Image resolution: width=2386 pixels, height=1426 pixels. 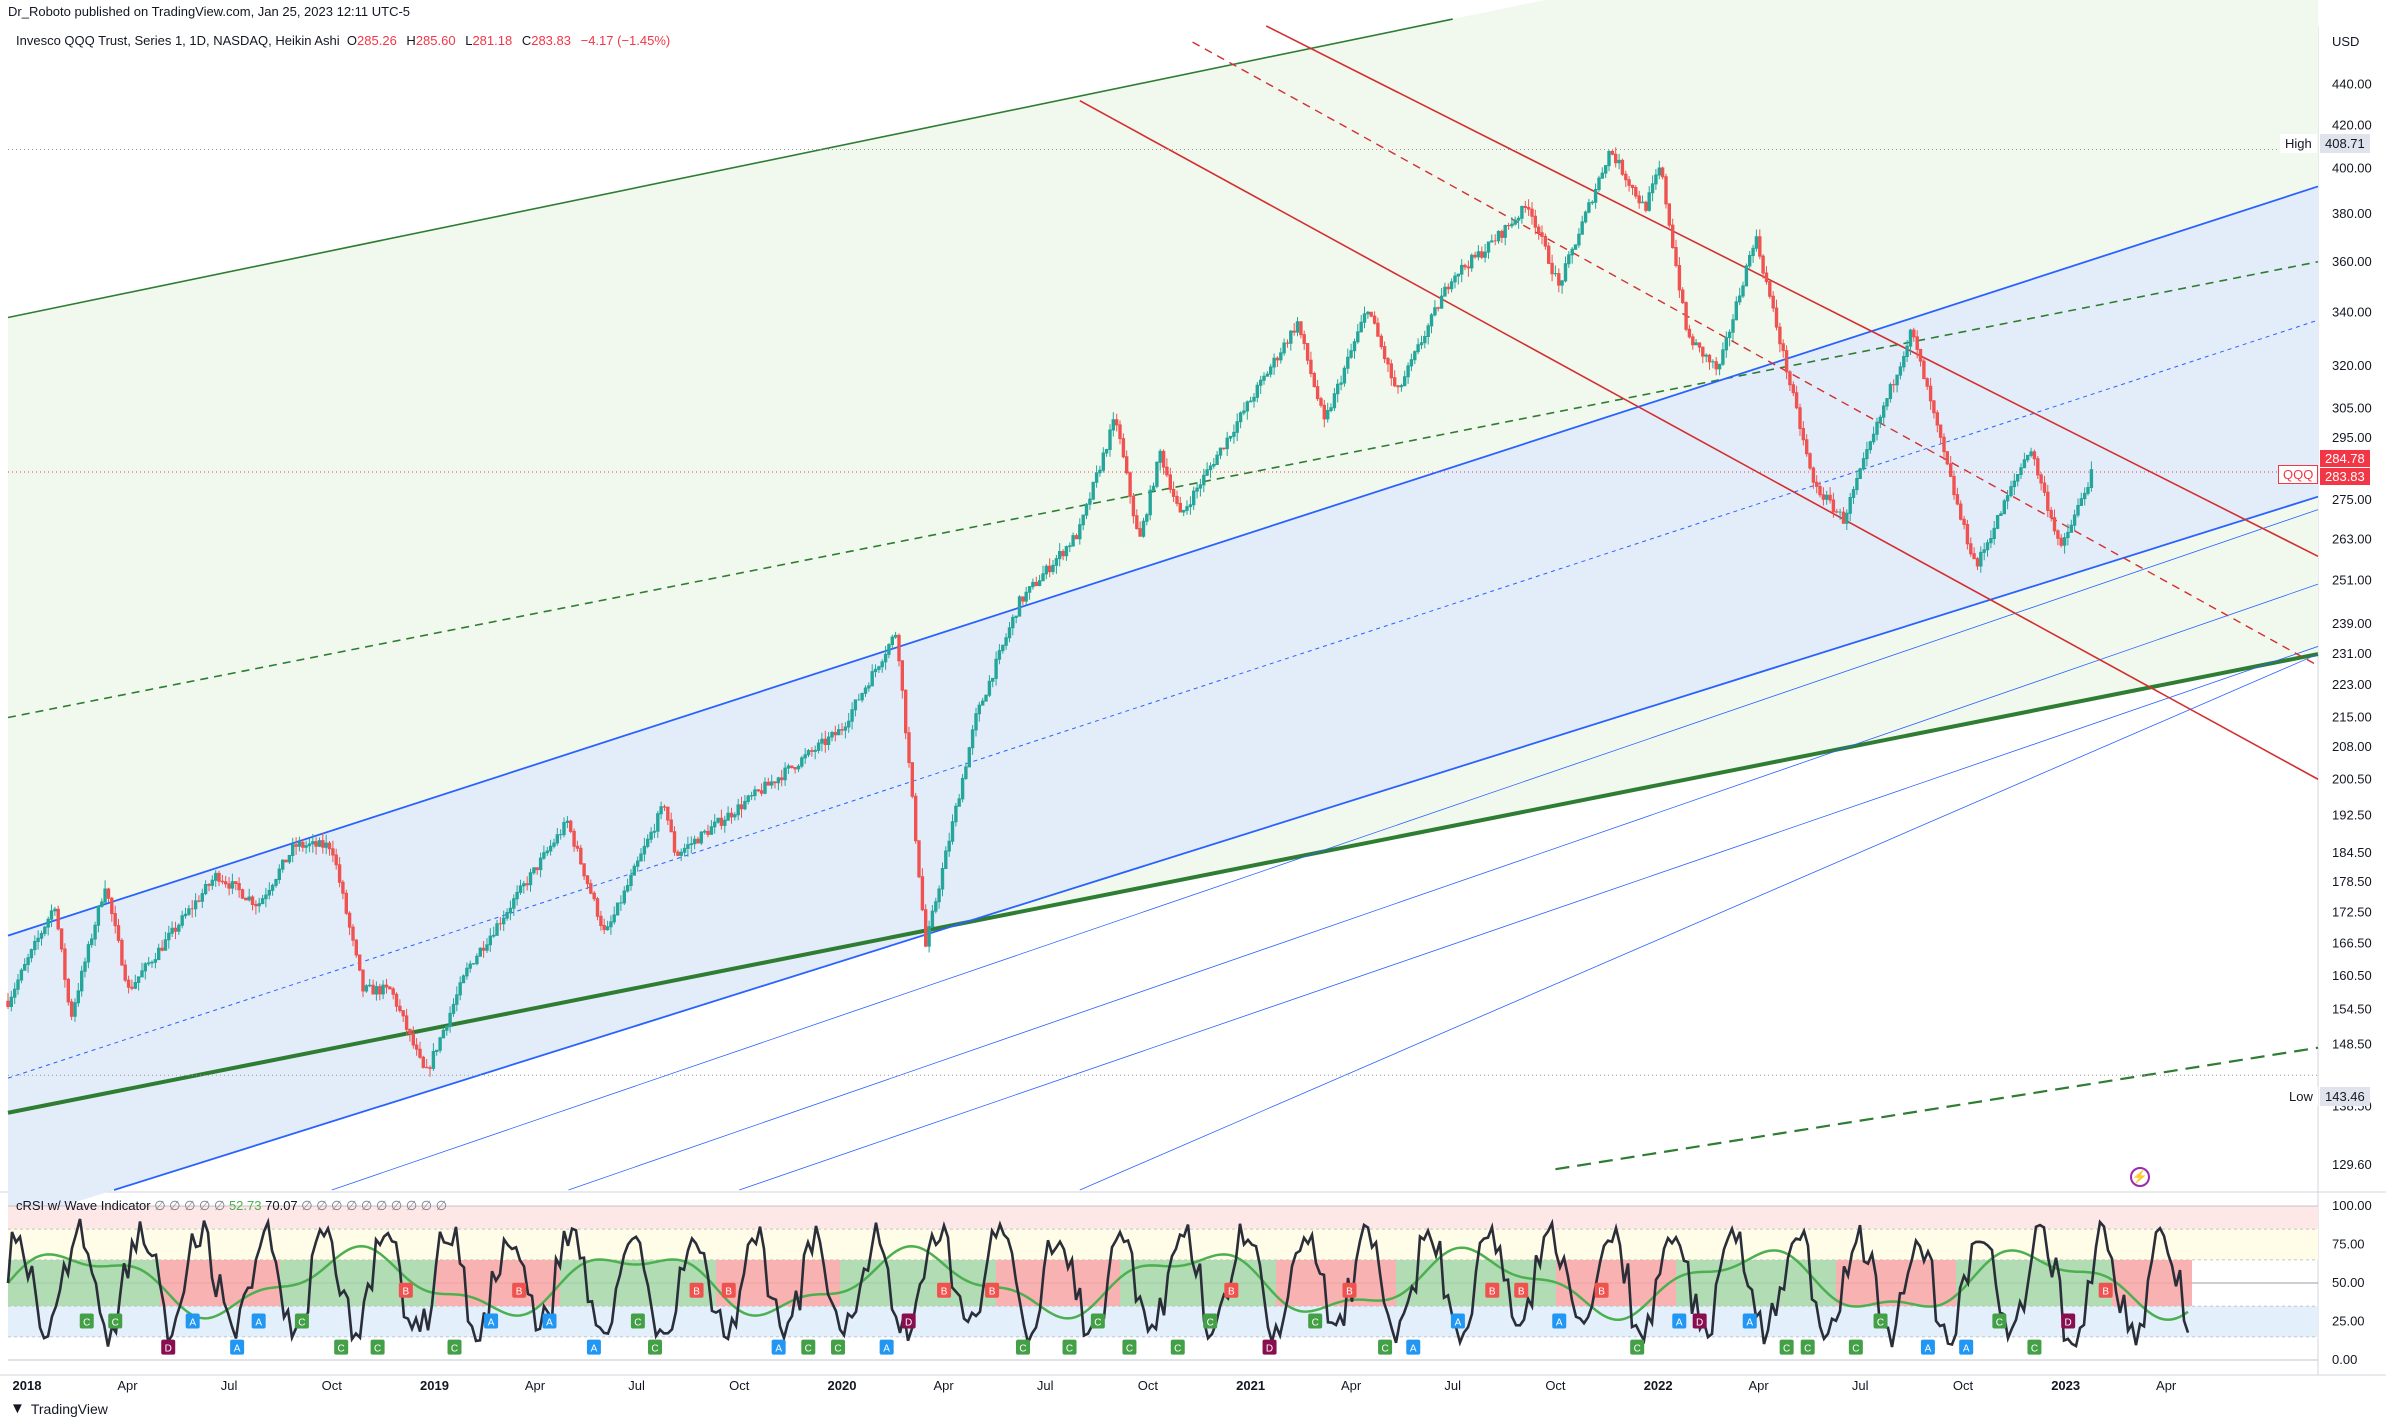 What do you see at coordinates (1269, 1349) in the screenshot?
I see `signal-marker-label: D` at bounding box center [1269, 1349].